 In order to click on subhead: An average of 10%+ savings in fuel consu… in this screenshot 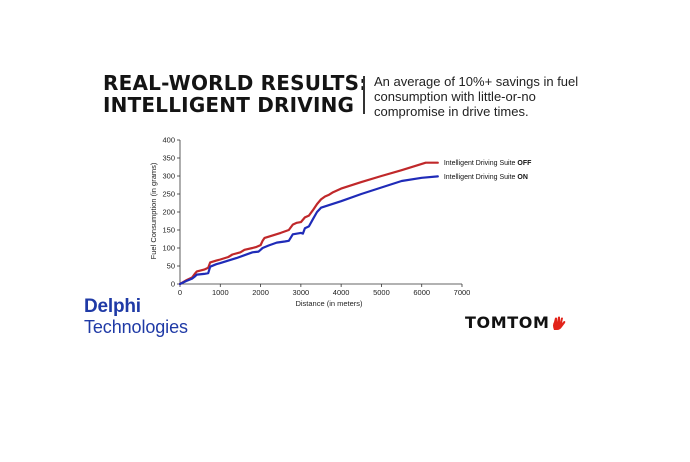, I will do `click(476, 96)`.